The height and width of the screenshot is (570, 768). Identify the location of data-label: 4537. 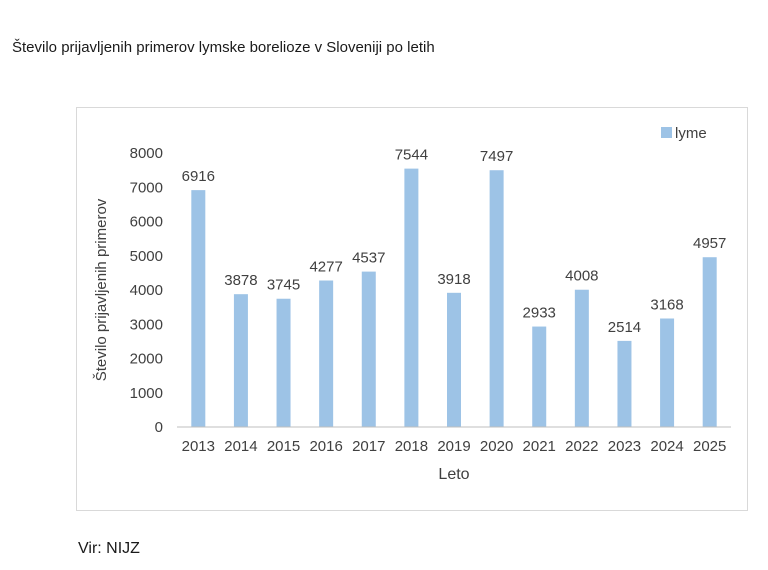
(368, 258).